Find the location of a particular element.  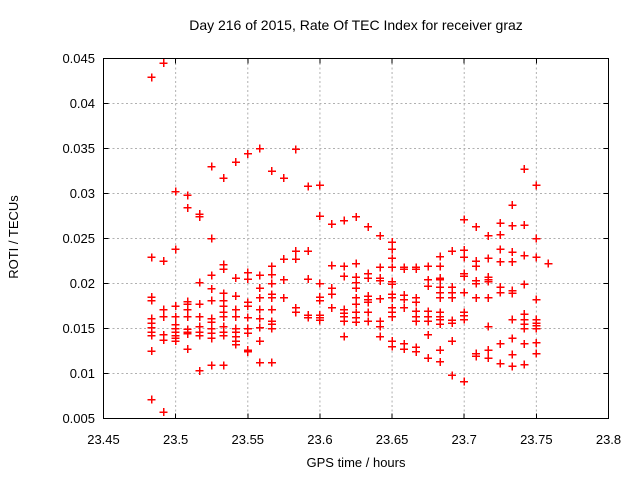

y-tick-label: 0.015 is located at coordinates (78, 328).